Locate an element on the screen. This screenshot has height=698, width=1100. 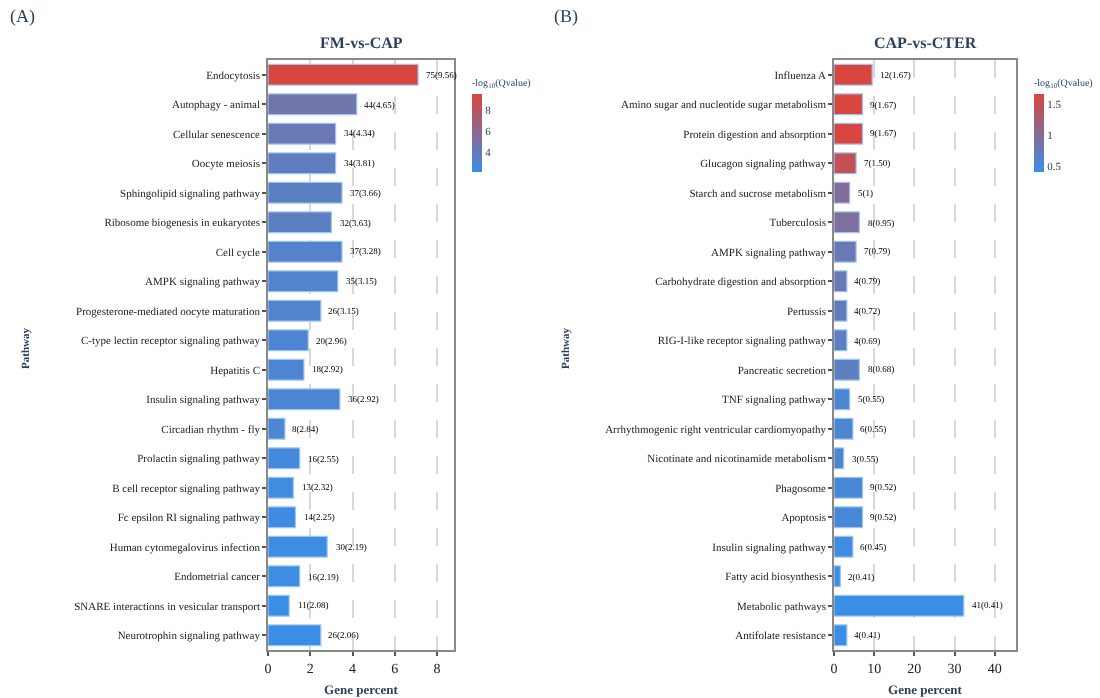
chart-title: FM-vs-CAP is located at coordinates (361, 43).